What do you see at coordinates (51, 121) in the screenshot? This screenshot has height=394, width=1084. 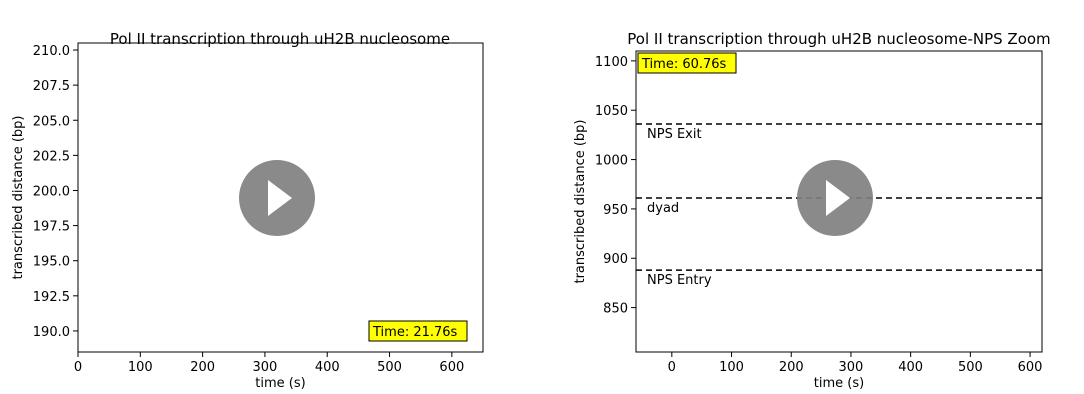 I see `y-tick-label: 205.0` at bounding box center [51, 121].